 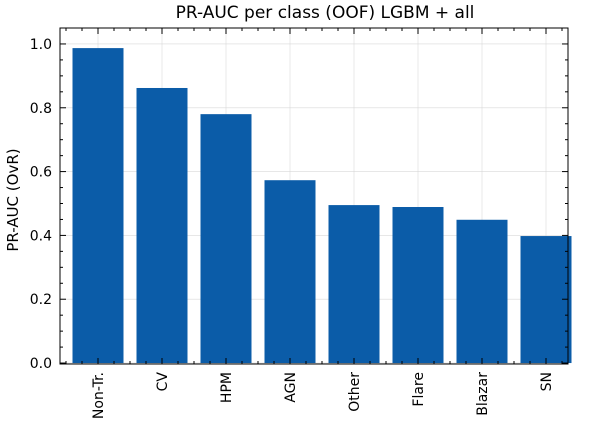 I want to click on y-tick-label: 0.6, so click(x=41, y=173).